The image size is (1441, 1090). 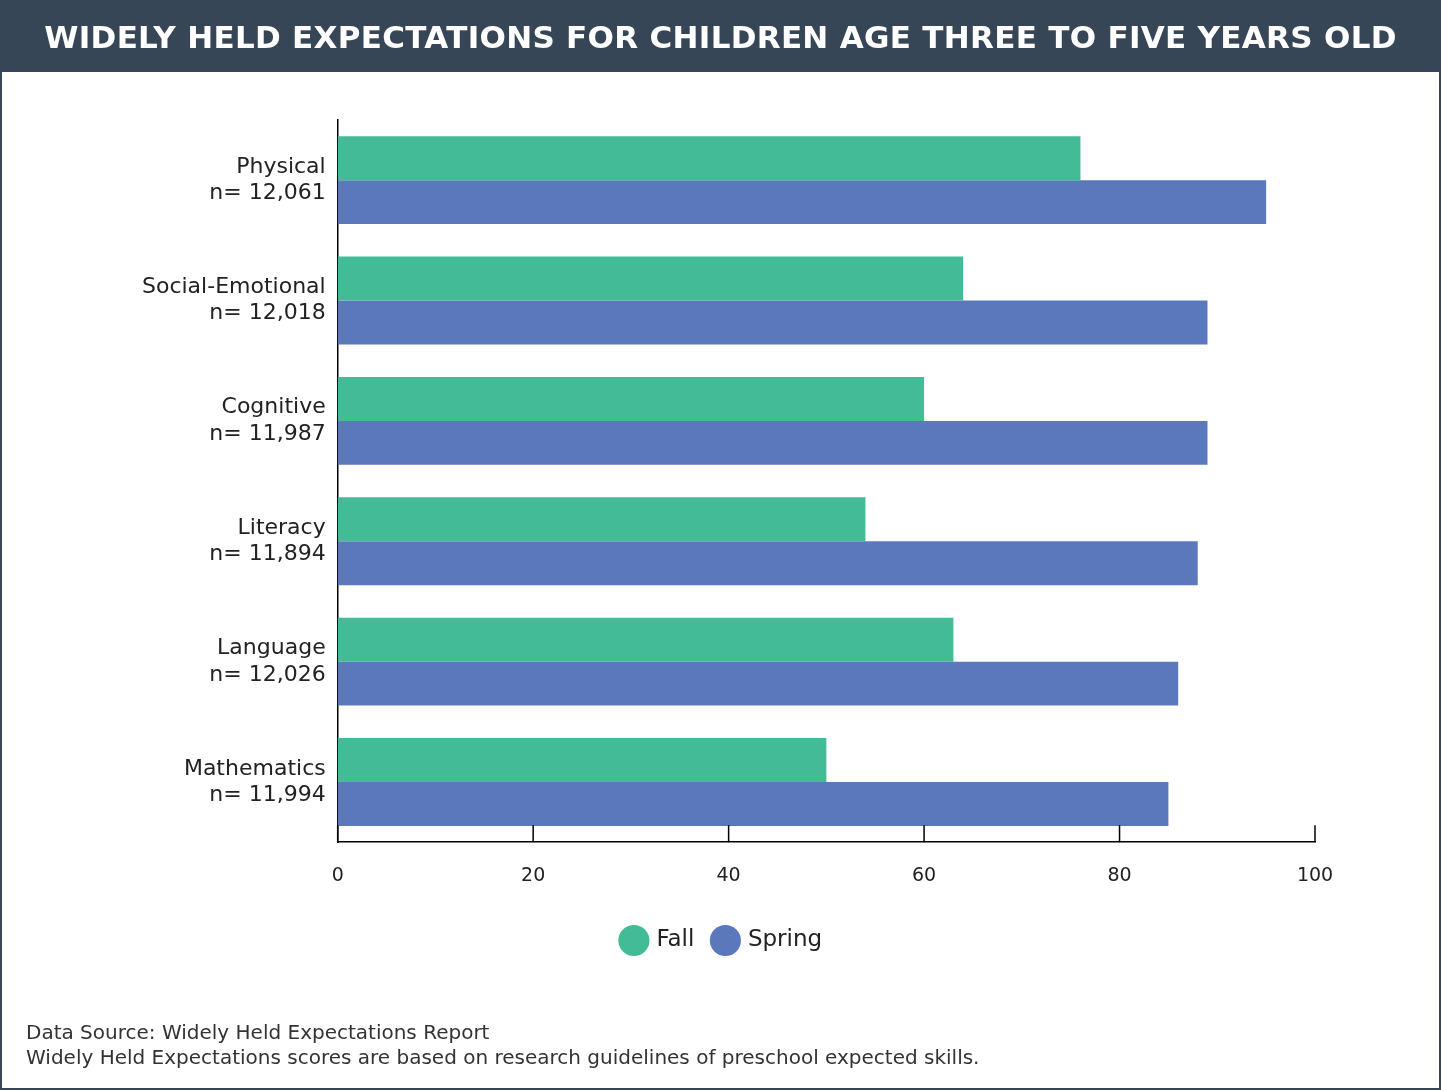 I want to click on x-tick-label: 20, so click(x=533, y=873).